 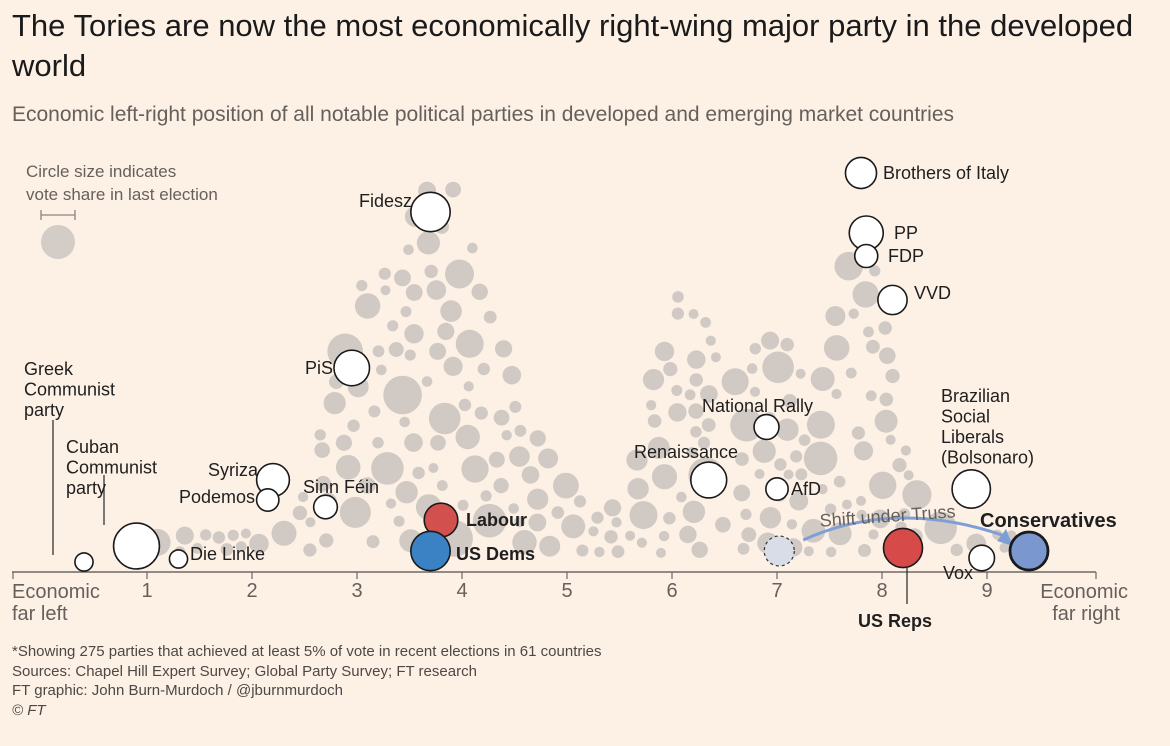 I want to click on greek-communist-party-bubble, so click(x=84, y=562).